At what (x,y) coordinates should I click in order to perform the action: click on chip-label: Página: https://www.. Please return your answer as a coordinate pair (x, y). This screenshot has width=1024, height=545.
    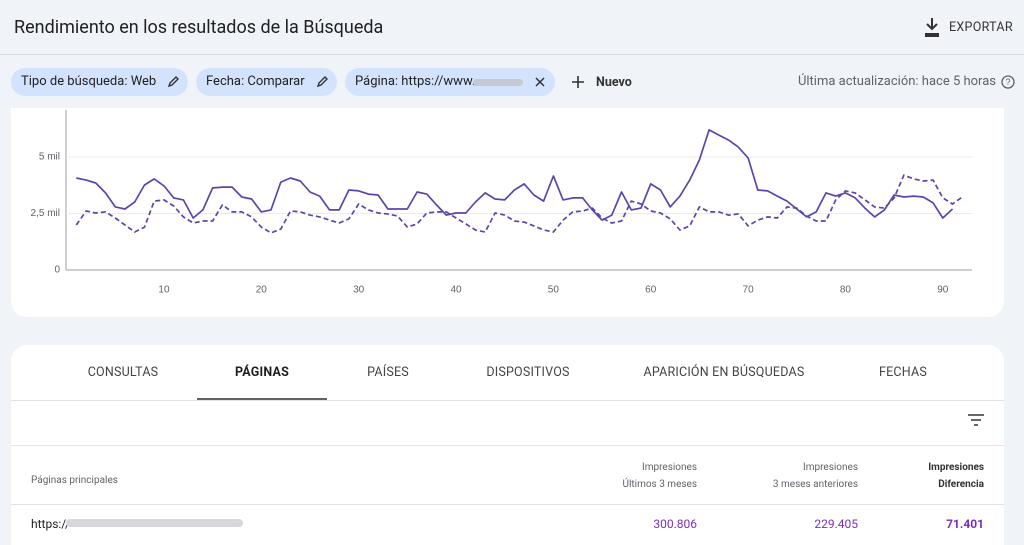
    Looking at the image, I should click on (415, 81).